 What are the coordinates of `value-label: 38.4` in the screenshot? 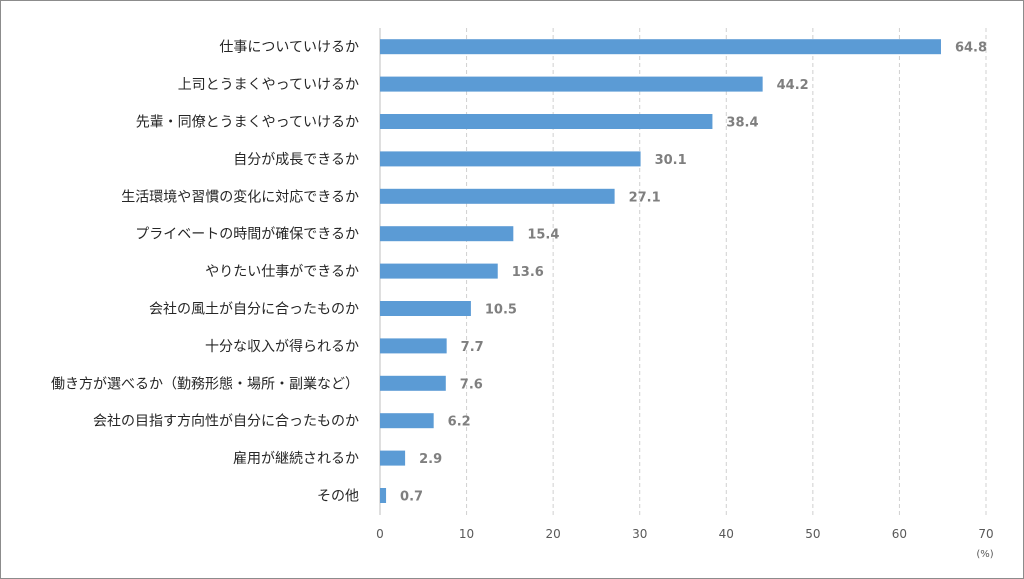 It's located at (742, 123).